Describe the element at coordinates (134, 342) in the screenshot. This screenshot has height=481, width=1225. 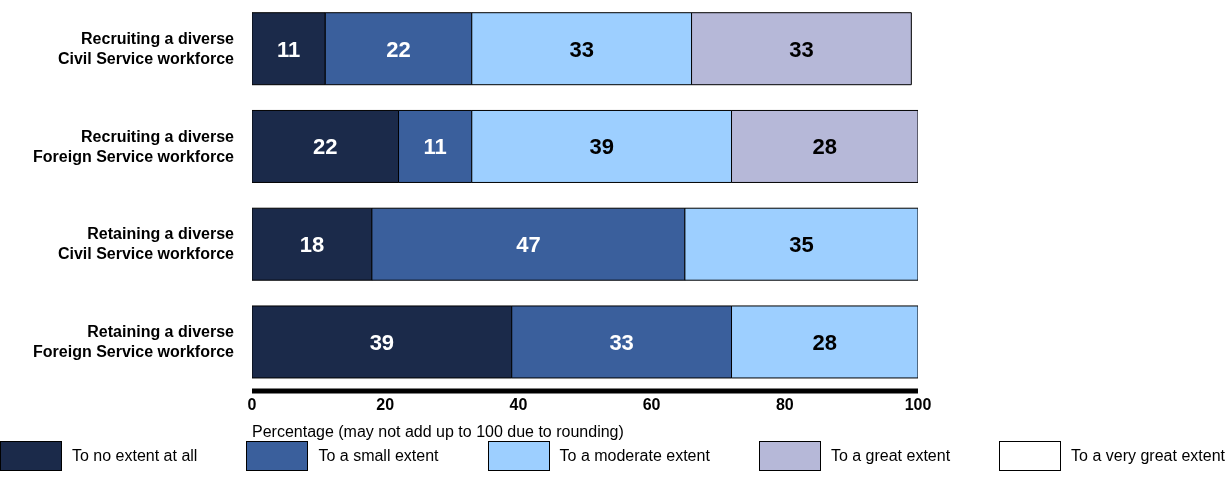
I see `y-tick-label: Retaining a diverse Foreign Service workforce` at that location.